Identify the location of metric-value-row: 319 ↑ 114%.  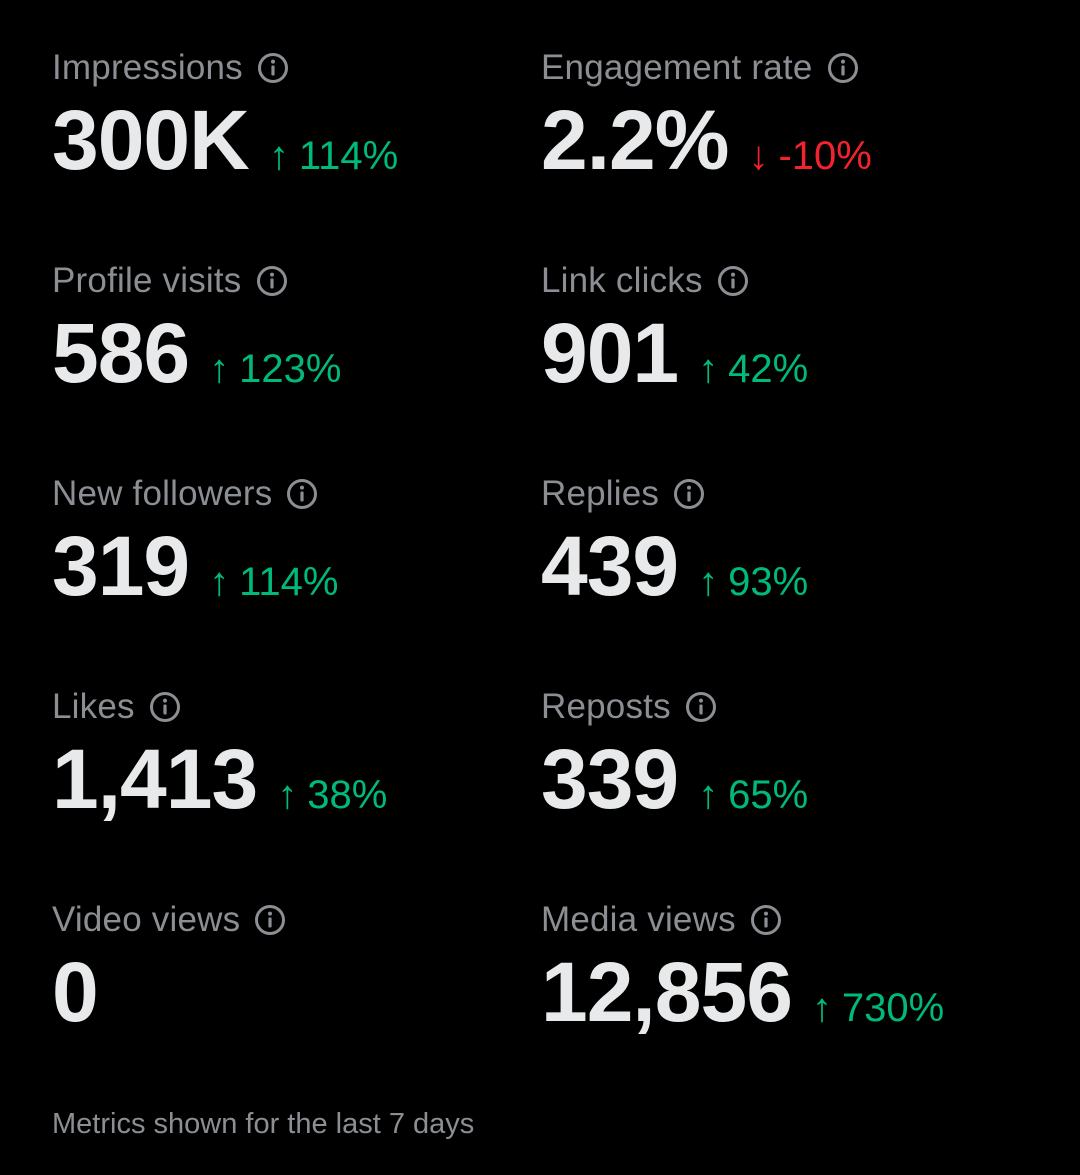
(292, 566).